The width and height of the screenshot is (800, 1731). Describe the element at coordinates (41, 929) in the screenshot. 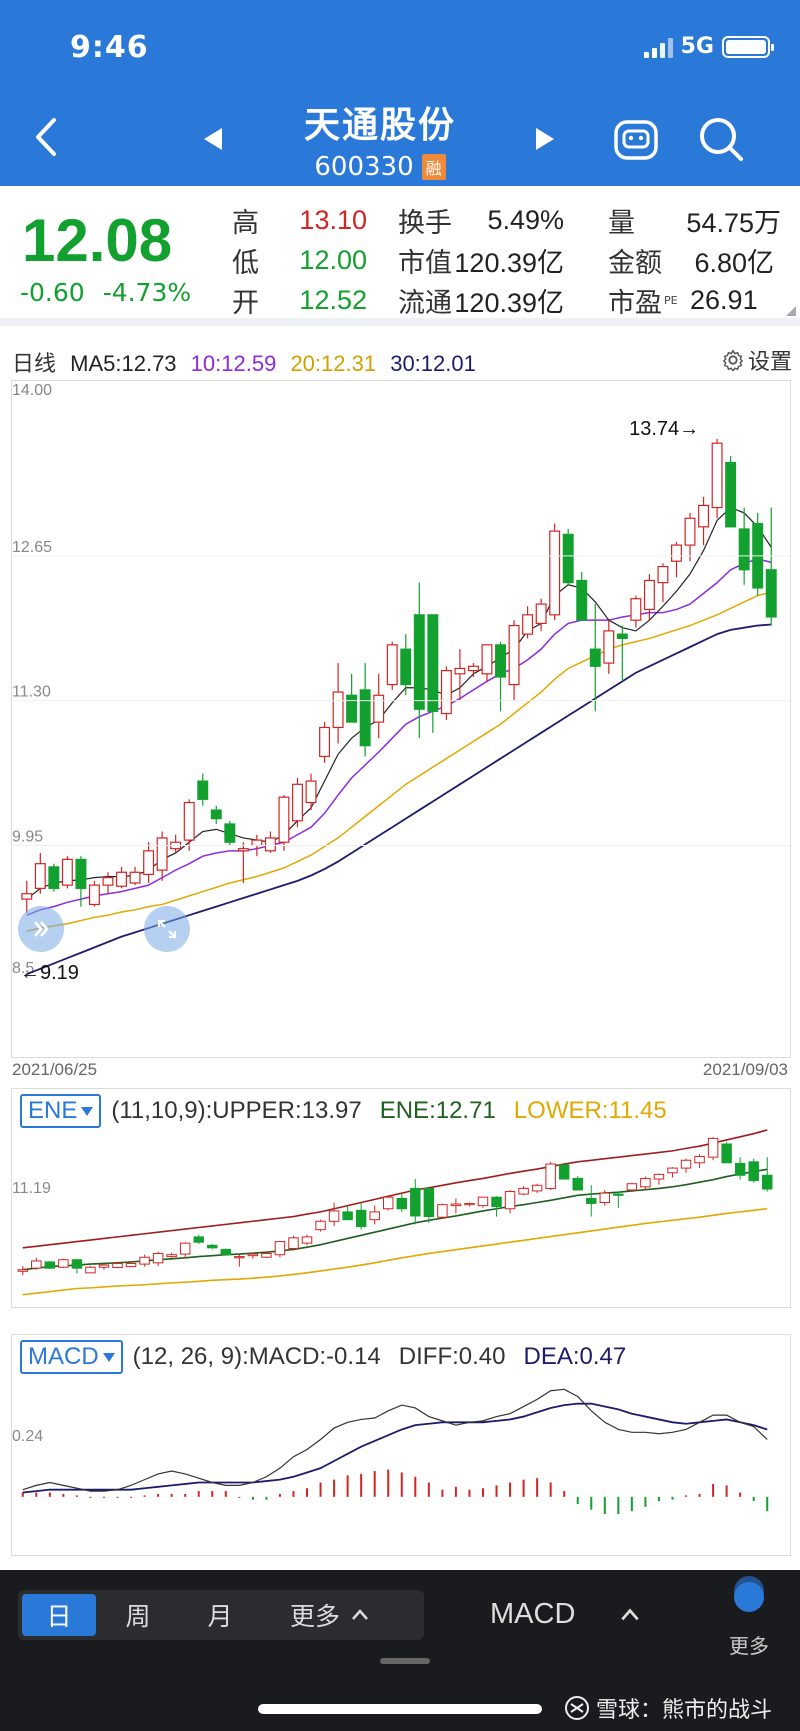

I see `expand-left-button` at that location.